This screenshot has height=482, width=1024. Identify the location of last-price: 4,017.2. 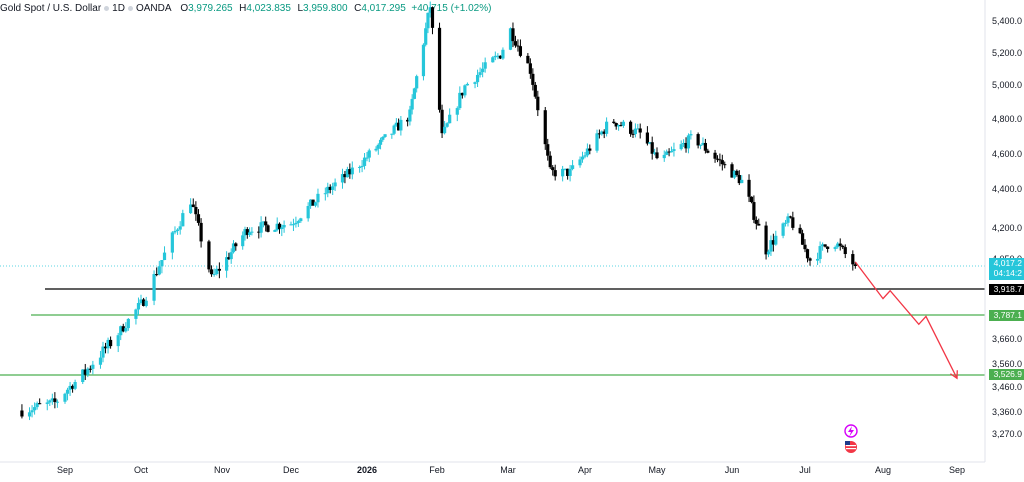
(1007, 263).